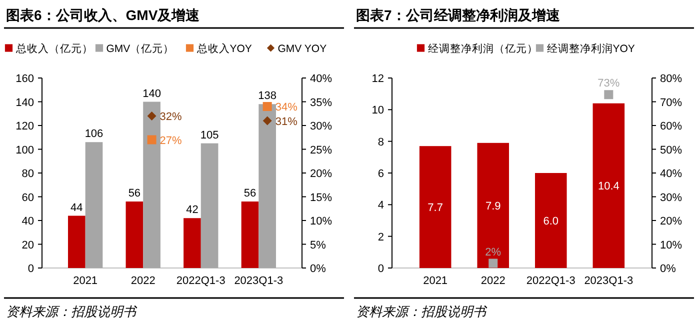 This screenshot has height=326, width=700. Describe the element at coordinates (192, 210) in the screenshot. I see `data-label: 42` at that location.